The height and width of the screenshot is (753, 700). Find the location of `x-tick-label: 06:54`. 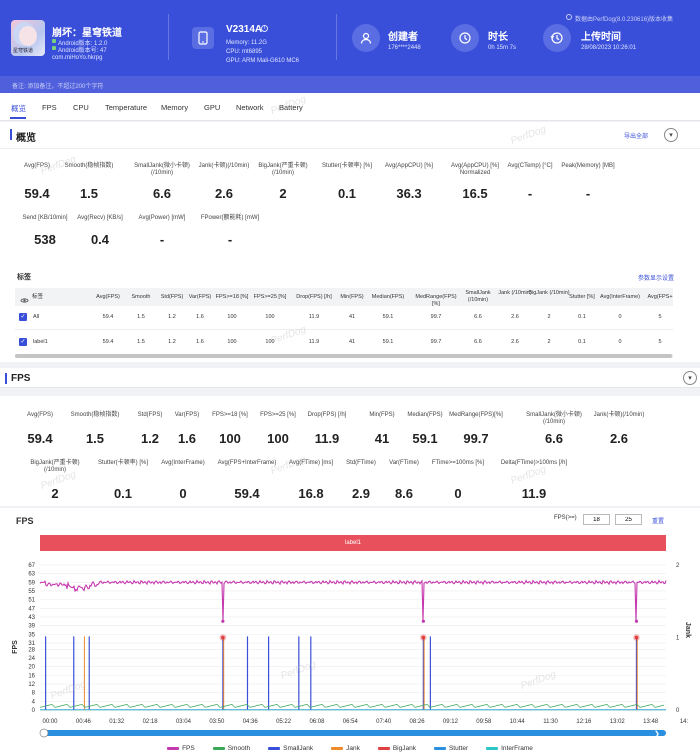

x-tick-label: 06:54 is located at coordinates (351, 722).